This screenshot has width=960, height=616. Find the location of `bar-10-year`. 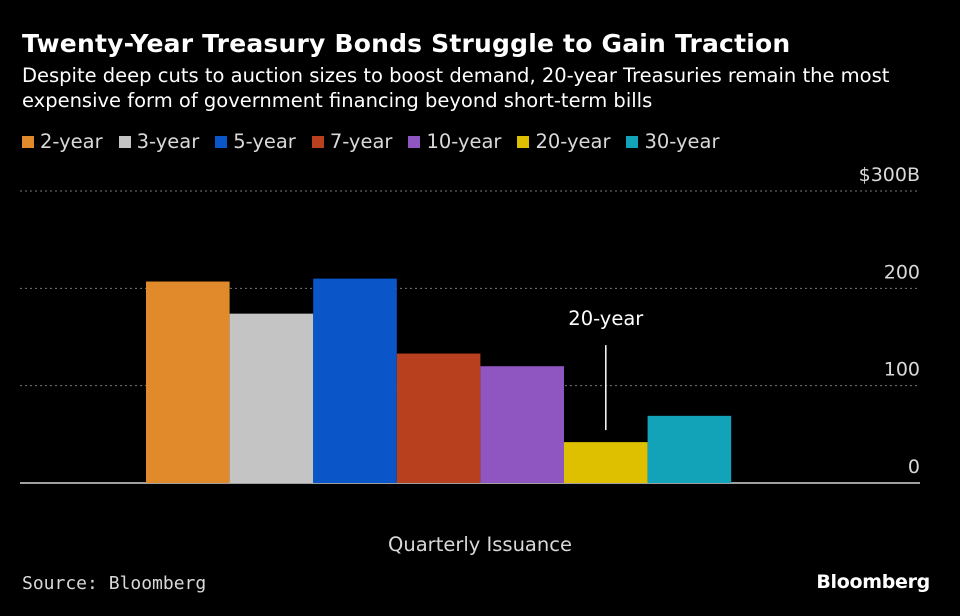

bar-10-year is located at coordinates (522, 424).